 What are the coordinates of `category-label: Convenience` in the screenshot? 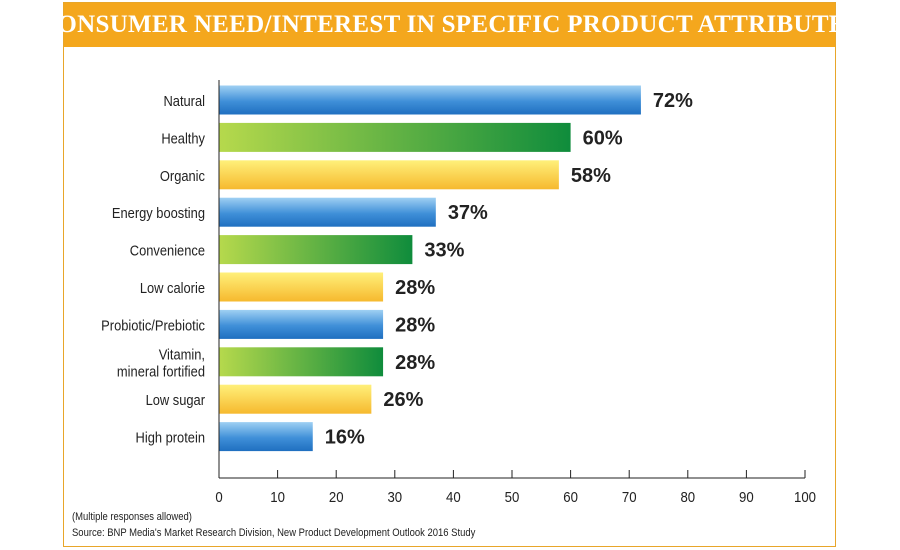 It's located at (167, 250).